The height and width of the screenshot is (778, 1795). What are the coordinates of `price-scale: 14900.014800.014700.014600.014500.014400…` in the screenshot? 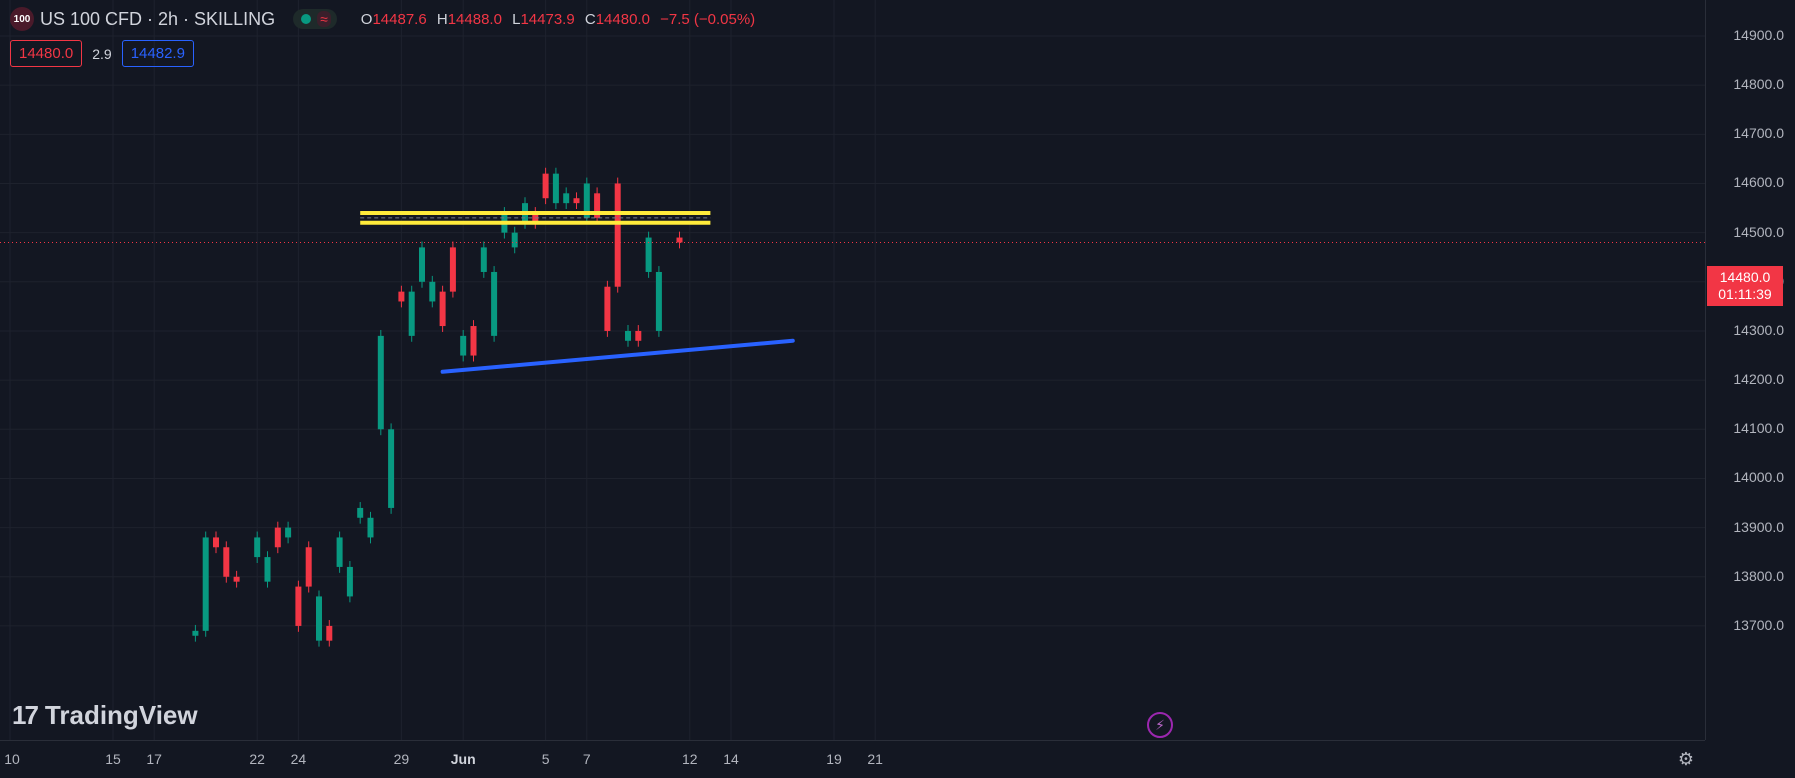 It's located at (1750, 370).